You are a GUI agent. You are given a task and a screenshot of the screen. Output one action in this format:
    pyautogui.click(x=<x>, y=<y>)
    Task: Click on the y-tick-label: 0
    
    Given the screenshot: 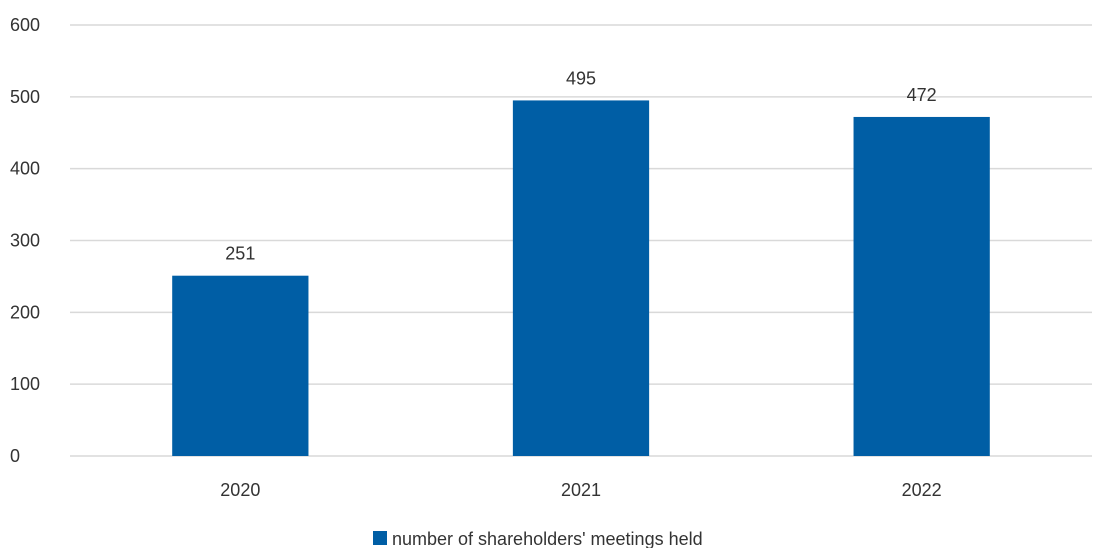 What is the action you would take?
    pyautogui.click(x=15, y=456)
    